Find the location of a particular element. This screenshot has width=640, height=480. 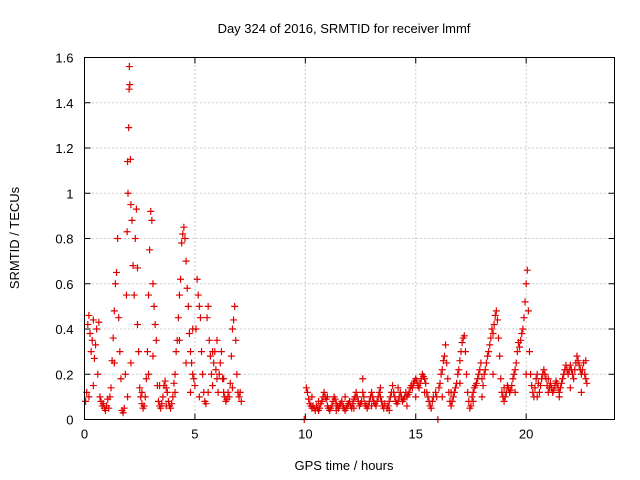

x-tick-label: 0 is located at coordinates (84, 434).